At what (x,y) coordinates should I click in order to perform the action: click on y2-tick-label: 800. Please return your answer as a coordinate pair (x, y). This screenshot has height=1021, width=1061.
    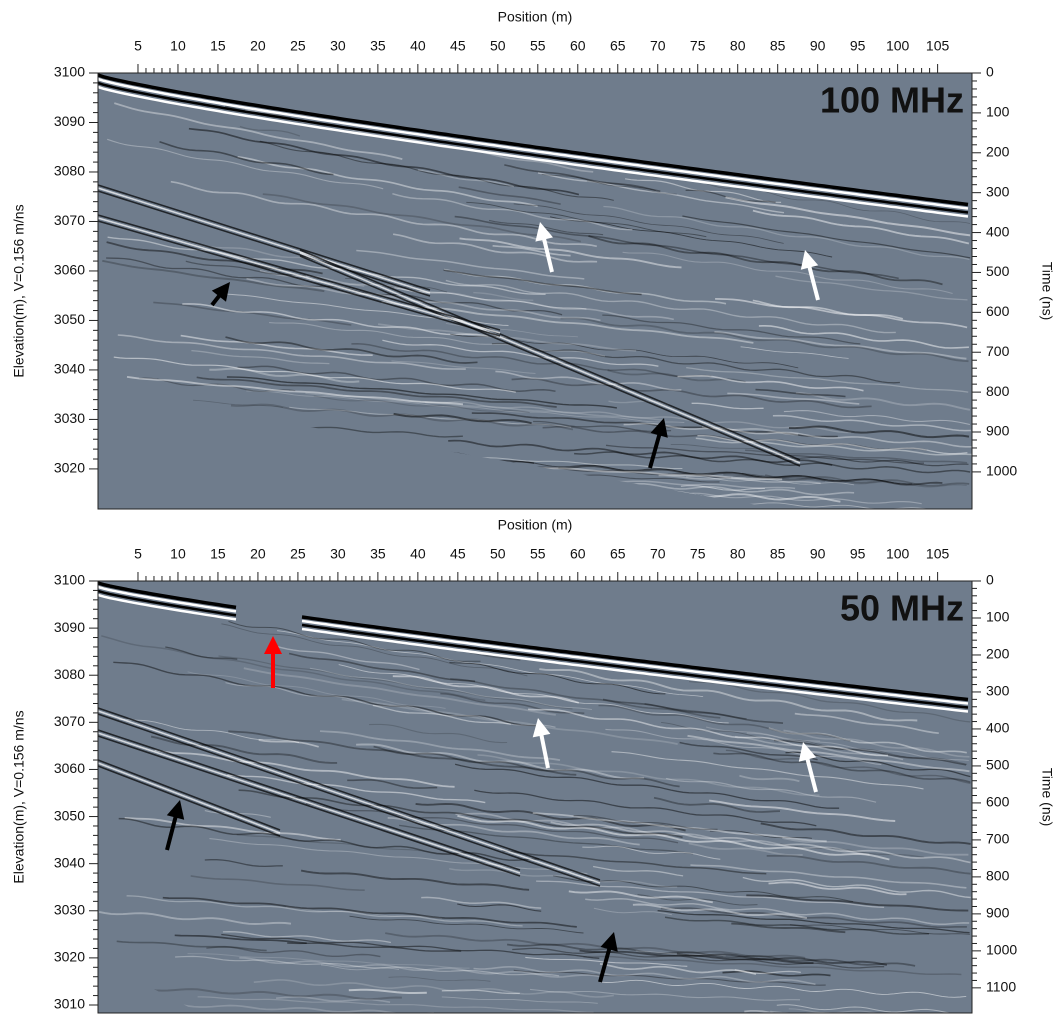
    Looking at the image, I should click on (998, 876).